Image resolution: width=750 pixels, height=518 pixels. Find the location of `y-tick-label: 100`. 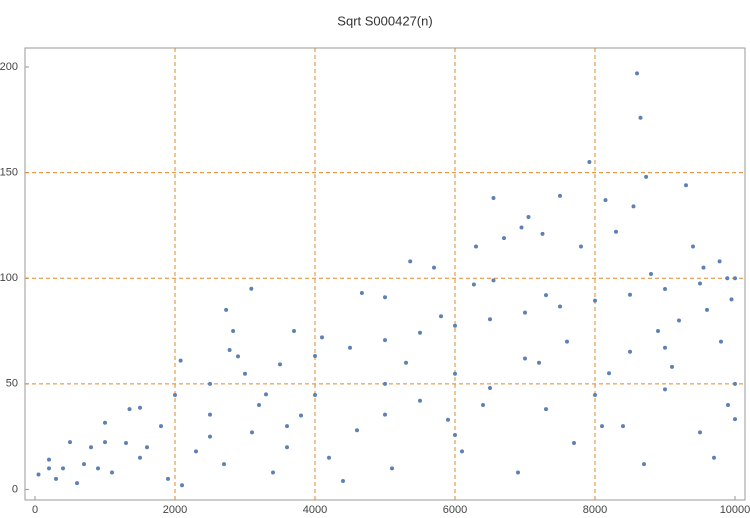

y-tick-label: 100 is located at coordinates (9, 278).